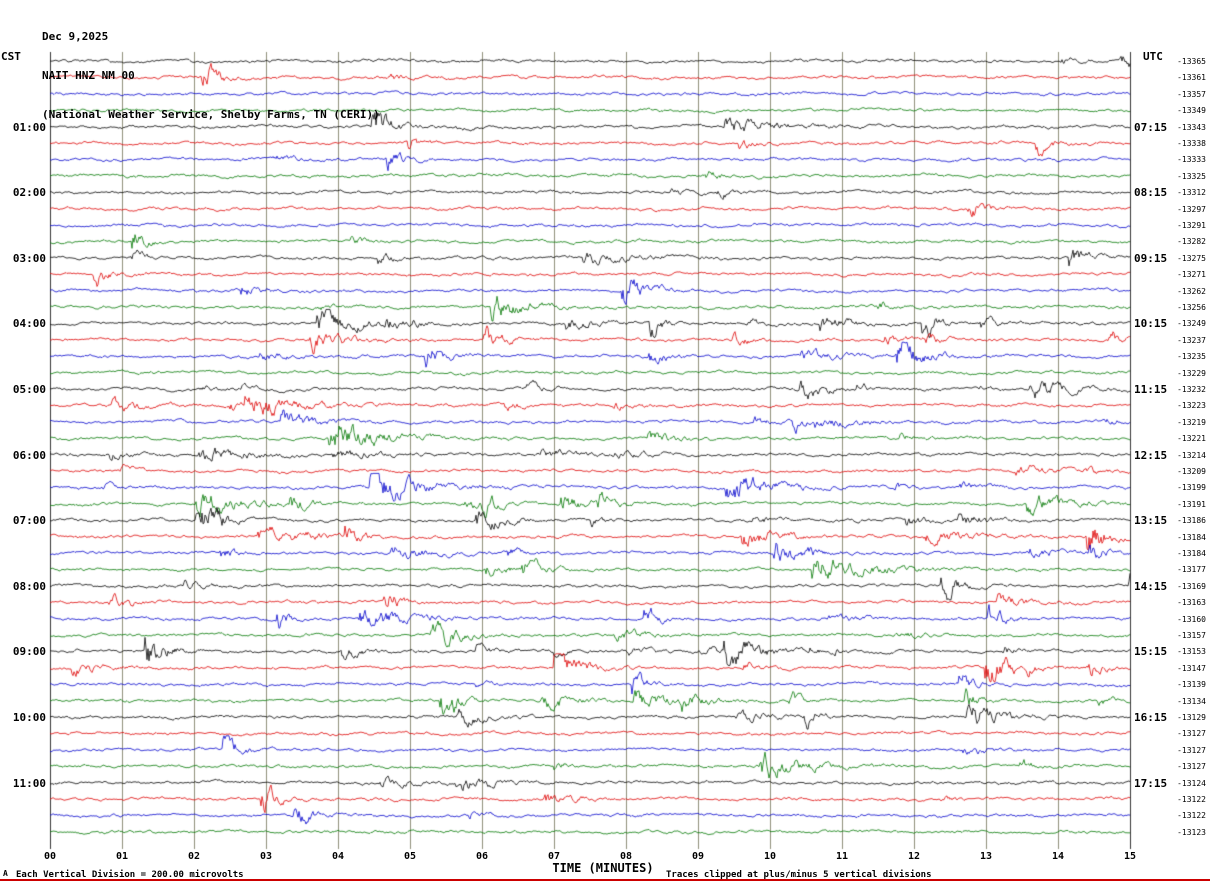 The height and width of the screenshot is (886, 1210). I want to click on trace-count-label: -13186, so click(1191, 521).